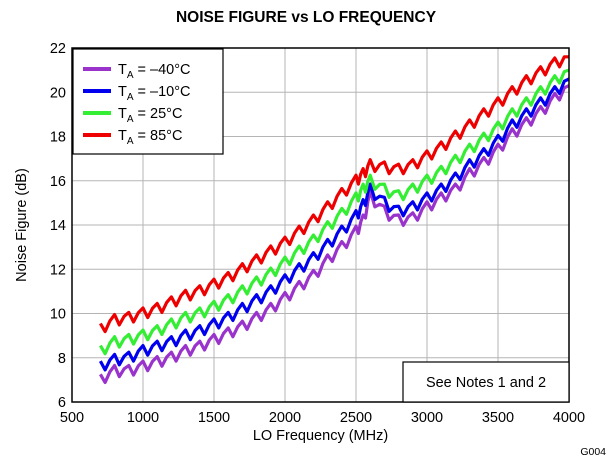 This screenshot has height=462, width=615. Describe the element at coordinates (58, 182) in the screenshot. I see `y-tick-label: 16` at that location.